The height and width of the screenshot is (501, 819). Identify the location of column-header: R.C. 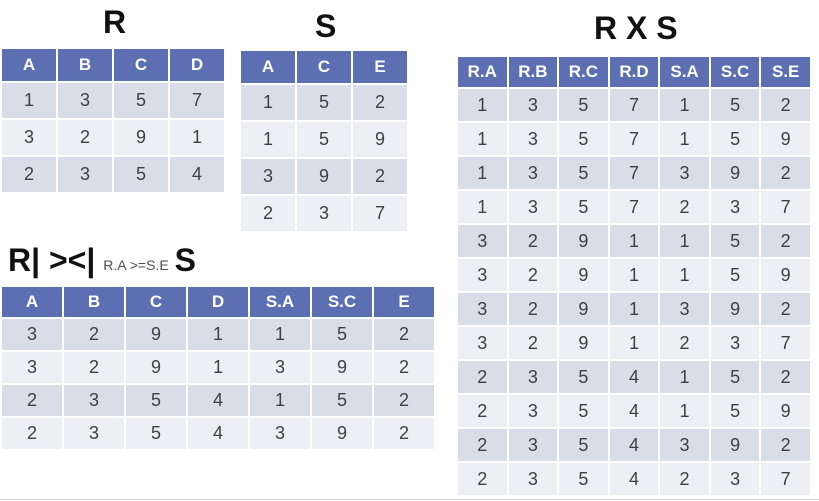
(583, 72).